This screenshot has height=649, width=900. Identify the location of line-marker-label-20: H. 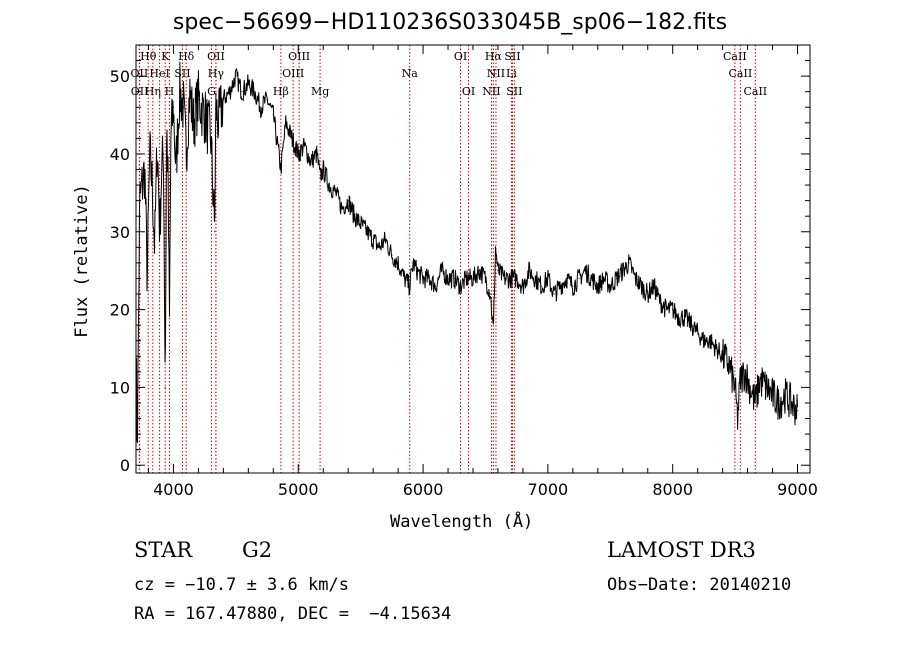
(170, 91).